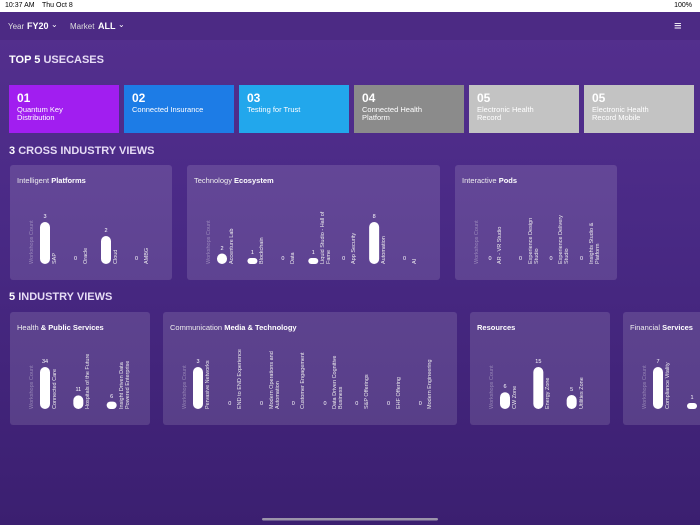  I want to click on count-label: 2, so click(222, 248).